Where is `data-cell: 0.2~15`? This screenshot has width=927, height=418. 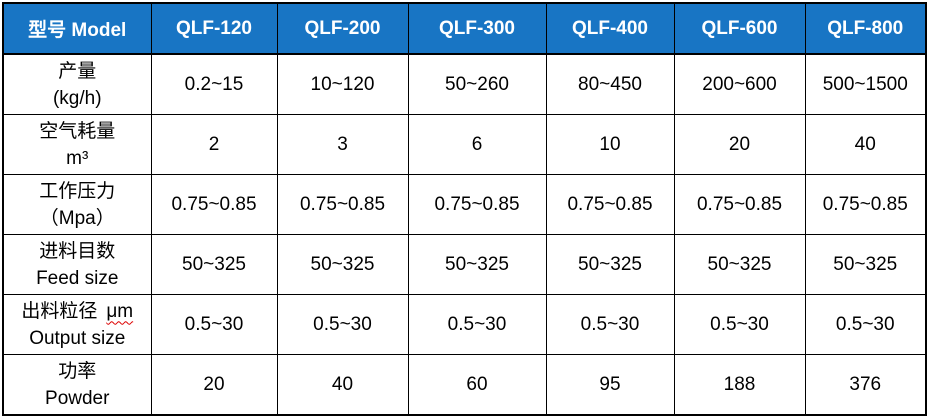 data-cell: 0.2~15 is located at coordinates (214, 84).